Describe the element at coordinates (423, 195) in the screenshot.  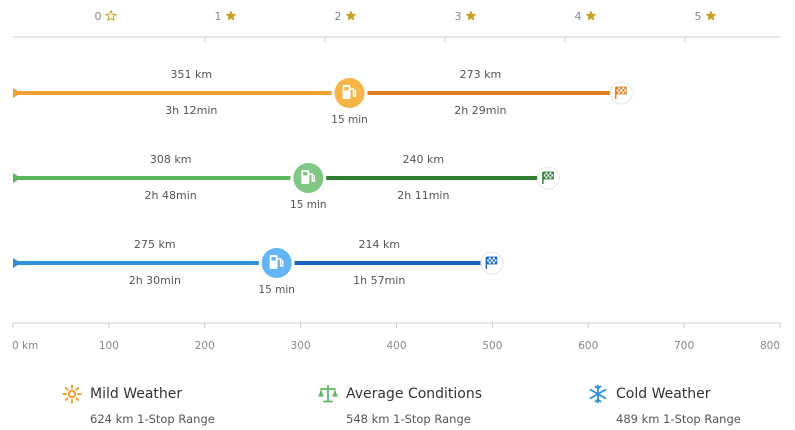
I see `average-leg2-time: 2h 11min` at that location.